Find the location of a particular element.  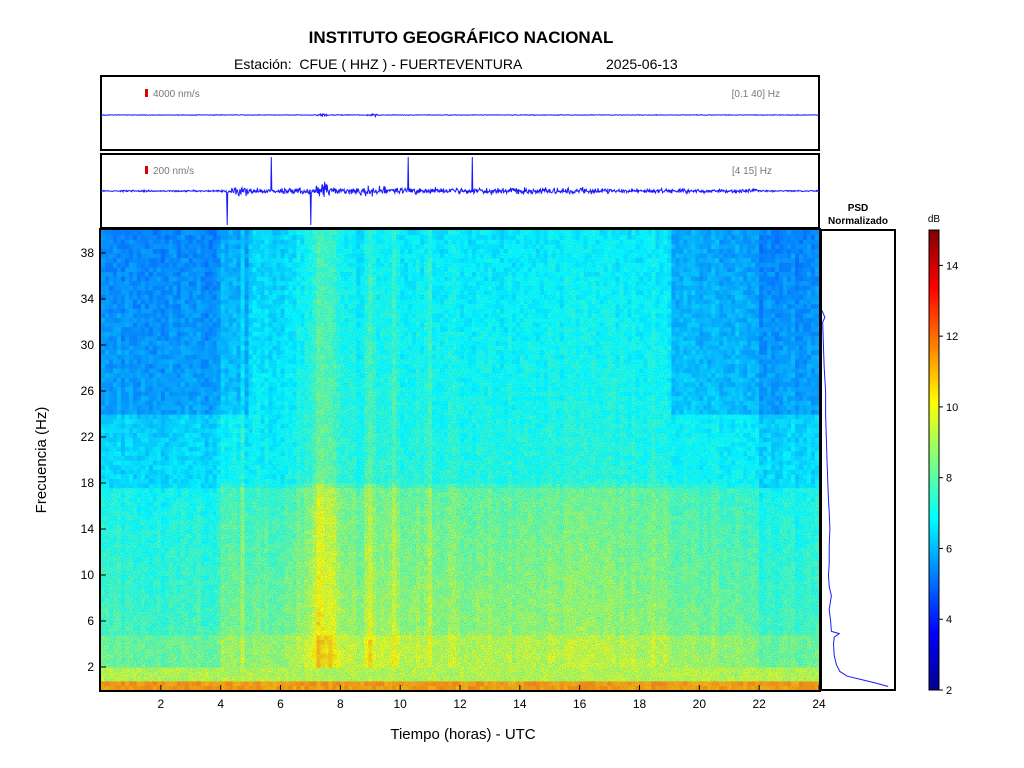

date-label: 2025-06-13 is located at coordinates (642, 64).